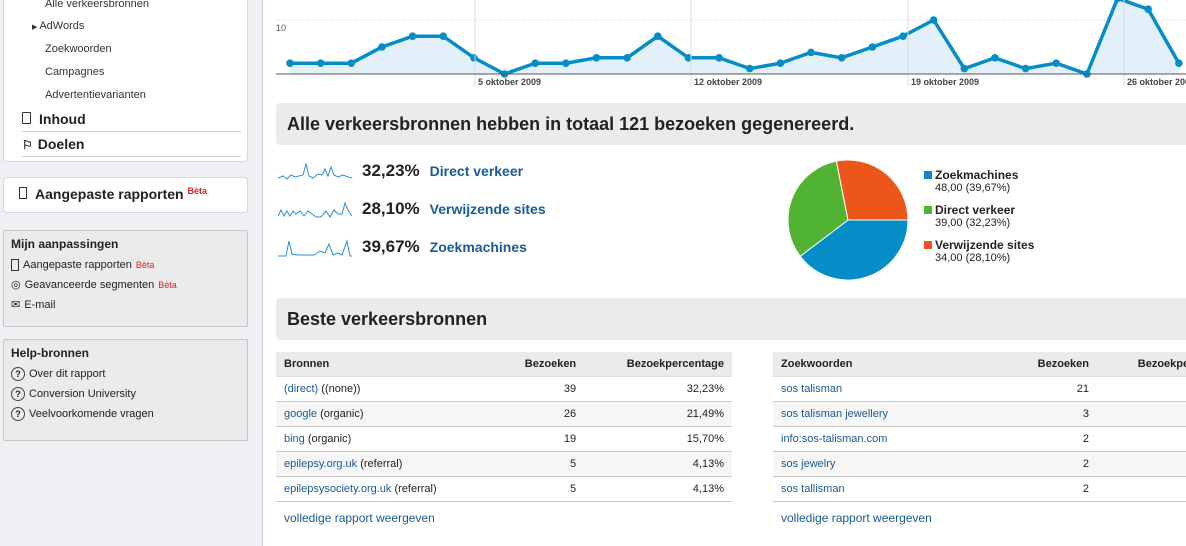  What do you see at coordinates (928, 210) in the screenshot?
I see `legend-swatch` at bounding box center [928, 210].